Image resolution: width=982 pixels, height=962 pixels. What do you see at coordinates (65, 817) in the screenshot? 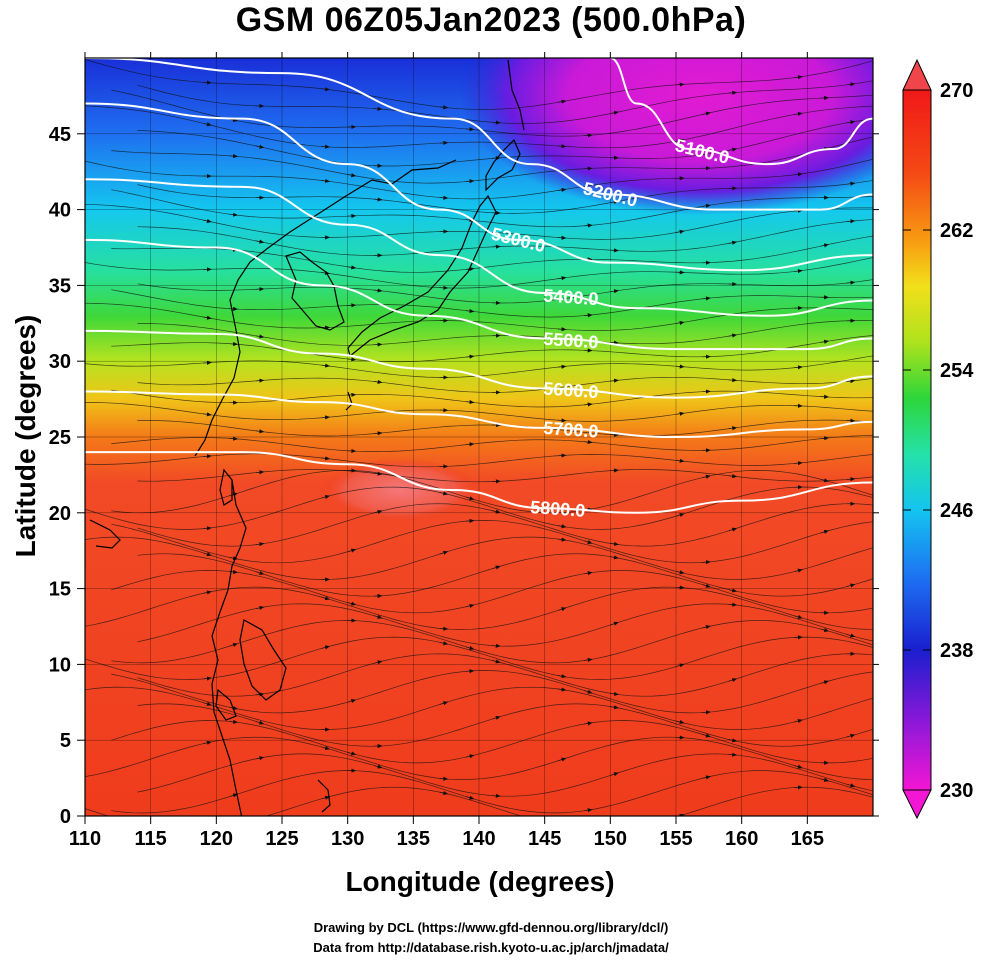
I see `y-tick-label: 0` at bounding box center [65, 817].